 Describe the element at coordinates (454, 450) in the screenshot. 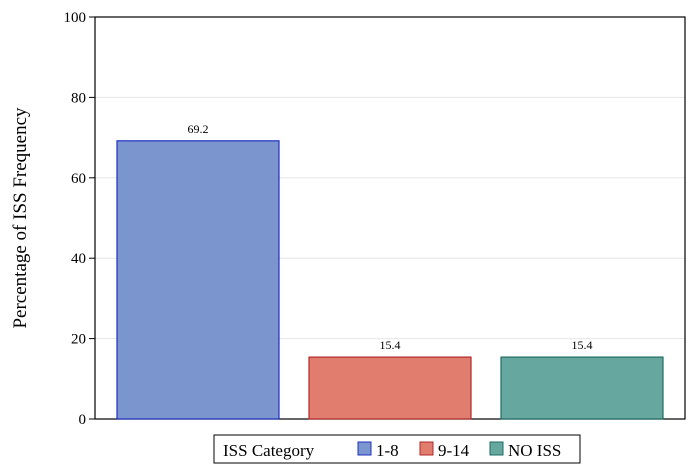

I see `legend-label: 9-14` at that location.